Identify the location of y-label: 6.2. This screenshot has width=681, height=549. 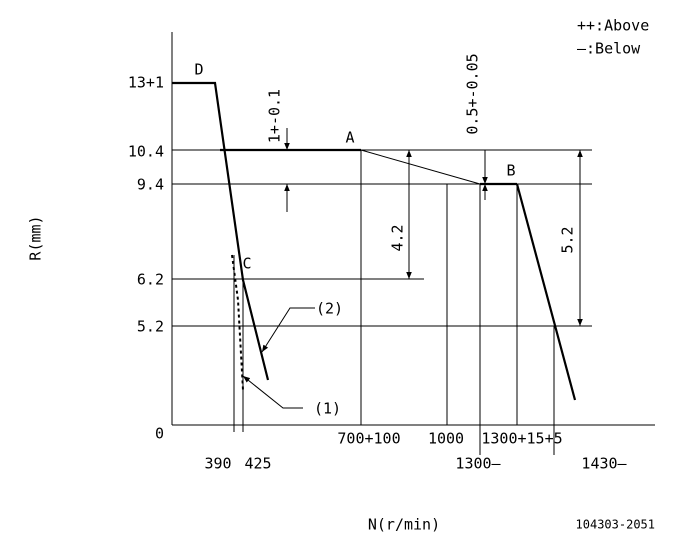
(150, 280).